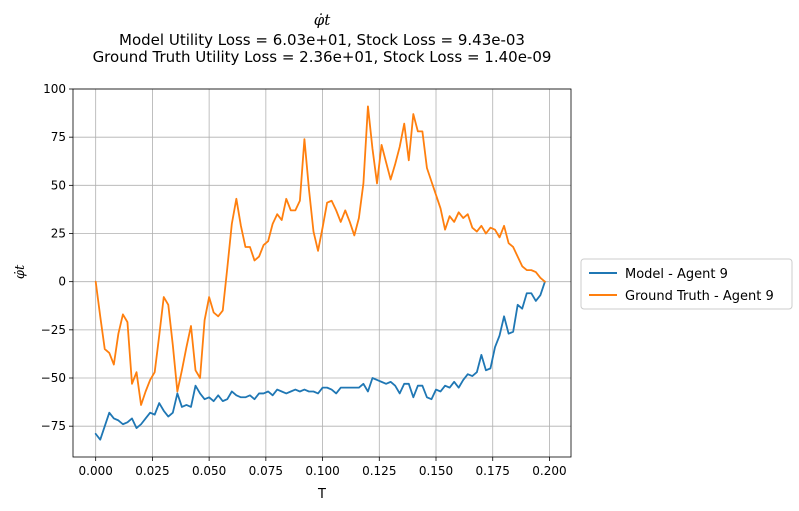  What do you see at coordinates (54, 89) in the screenshot?
I see `y-tick-label: 100` at bounding box center [54, 89].